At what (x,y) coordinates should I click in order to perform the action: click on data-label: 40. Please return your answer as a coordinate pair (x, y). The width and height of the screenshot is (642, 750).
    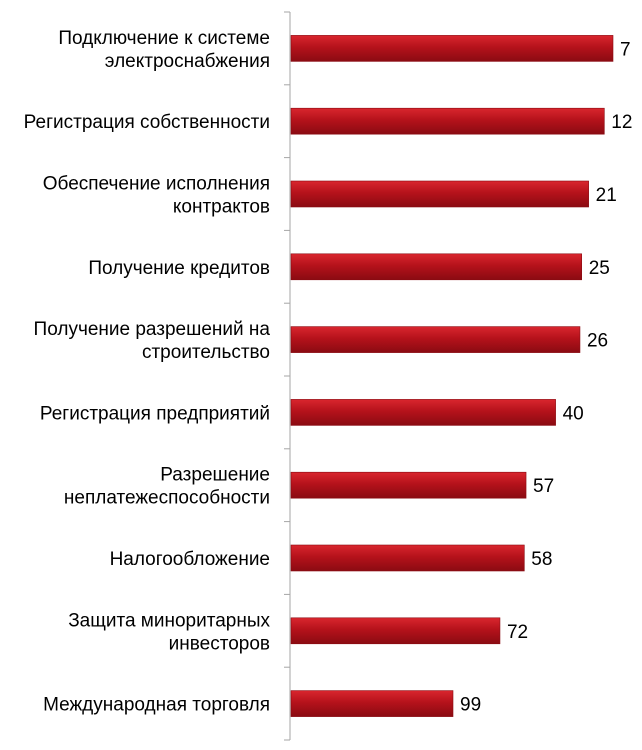
    Looking at the image, I should click on (573, 413).